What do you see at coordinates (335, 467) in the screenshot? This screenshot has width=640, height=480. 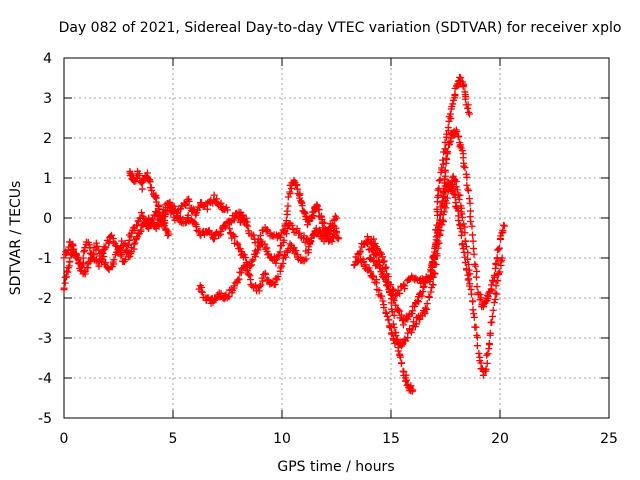 I see `x-axis-label: GPS time / hours` at bounding box center [335, 467].